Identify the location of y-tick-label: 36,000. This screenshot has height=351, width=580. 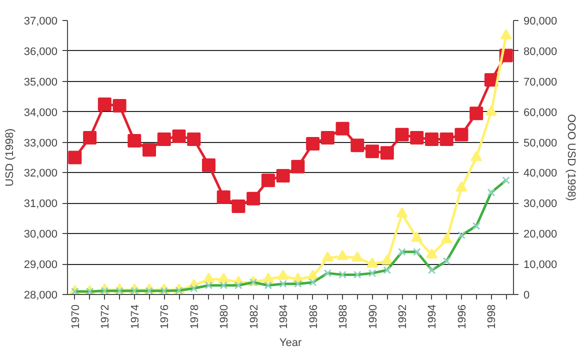
(41, 52).